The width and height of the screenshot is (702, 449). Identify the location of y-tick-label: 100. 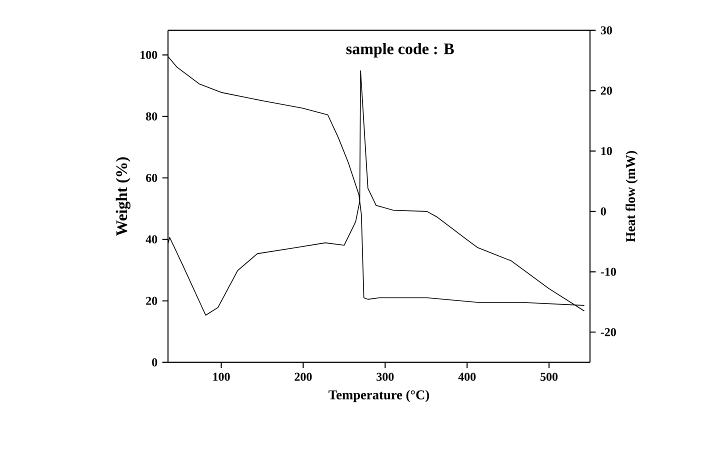
(149, 54).